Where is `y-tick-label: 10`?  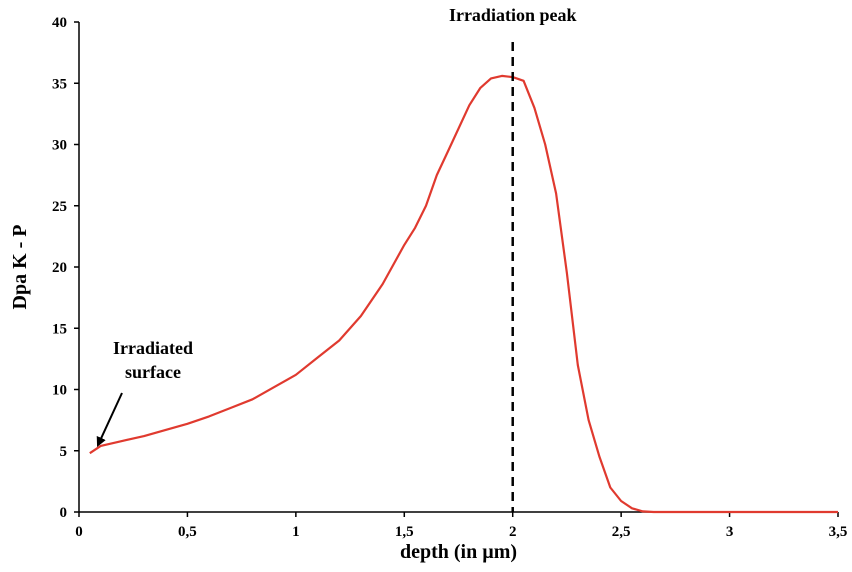
y-tick-label: 10 is located at coordinates (59, 391).